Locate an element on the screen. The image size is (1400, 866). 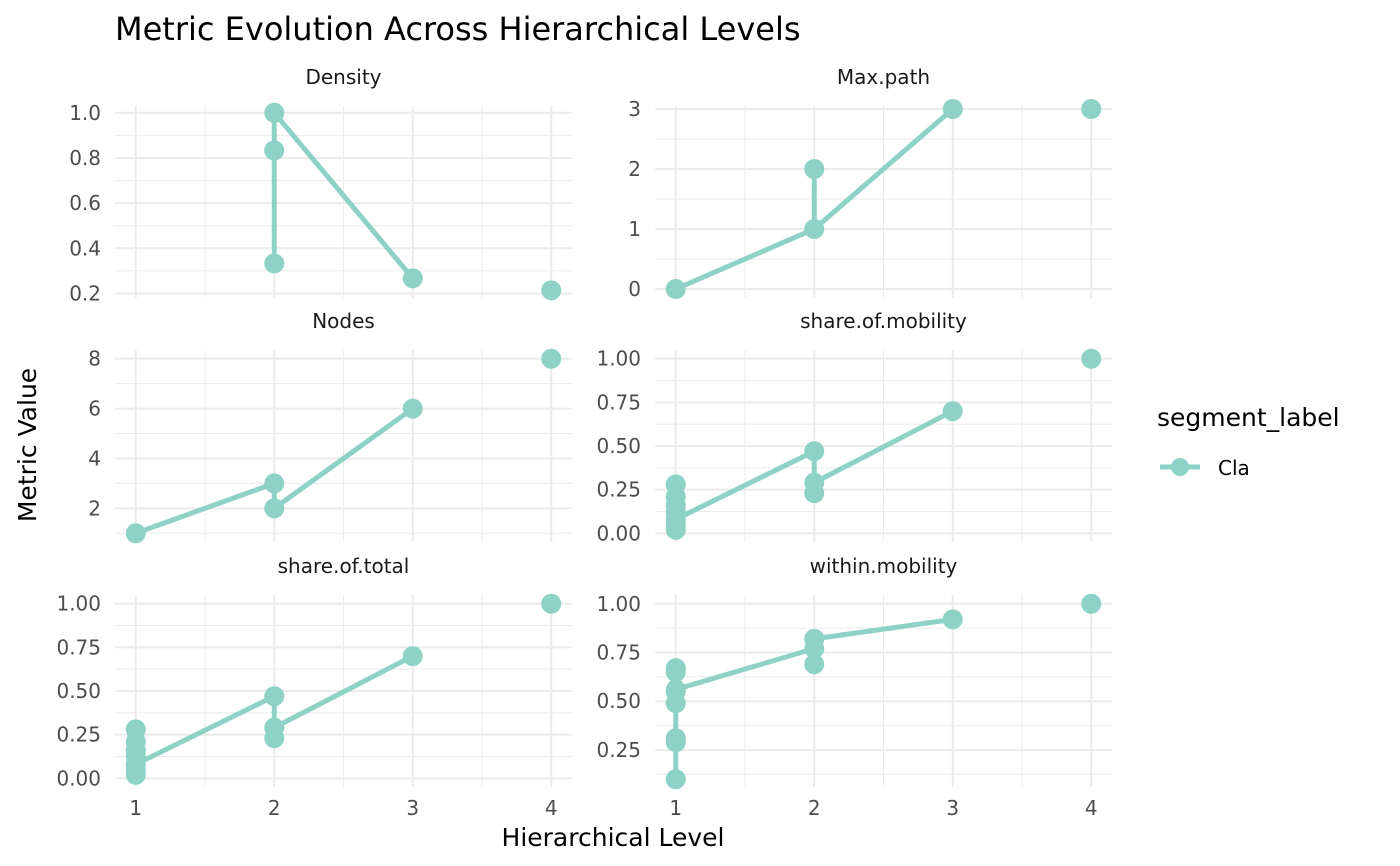
y-tick-label: 6 is located at coordinates (94, 409).